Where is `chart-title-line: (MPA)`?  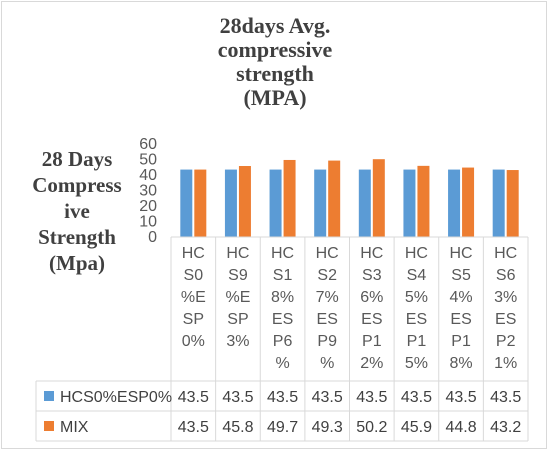
chart-title-line: (MPA) is located at coordinates (275, 97).